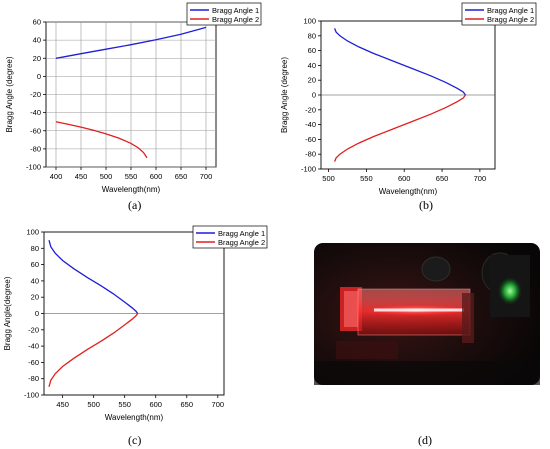 This screenshot has height=449, width=550. Describe the element at coordinates (135, 205) in the screenshot. I see `panel-label-a: (a)` at that location.